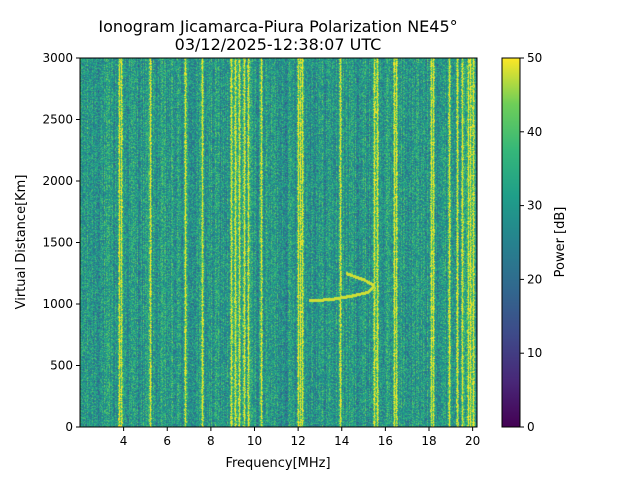 The image size is (640, 480). Describe the element at coordinates (385, 441) in the screenshot. I see `x-tick-label: 16` at that location.